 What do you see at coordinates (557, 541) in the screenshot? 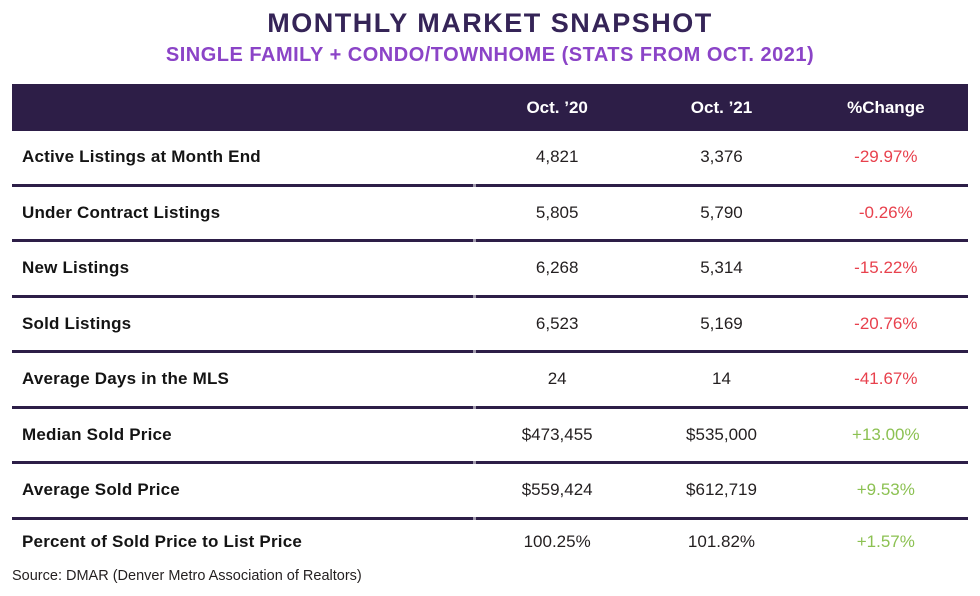
I see `oct20-value: 100.25%` at bounding box center [557, 541].